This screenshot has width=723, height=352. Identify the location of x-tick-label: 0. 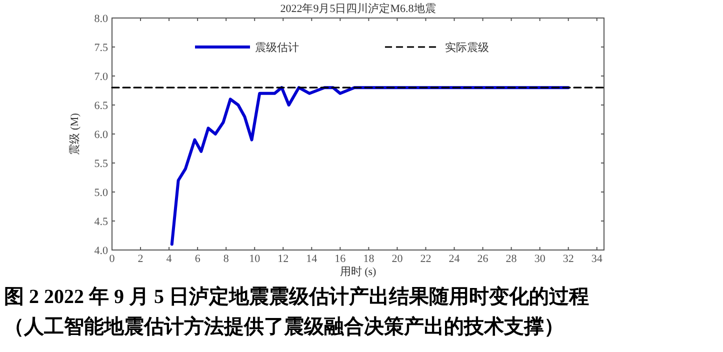
(112, 259).